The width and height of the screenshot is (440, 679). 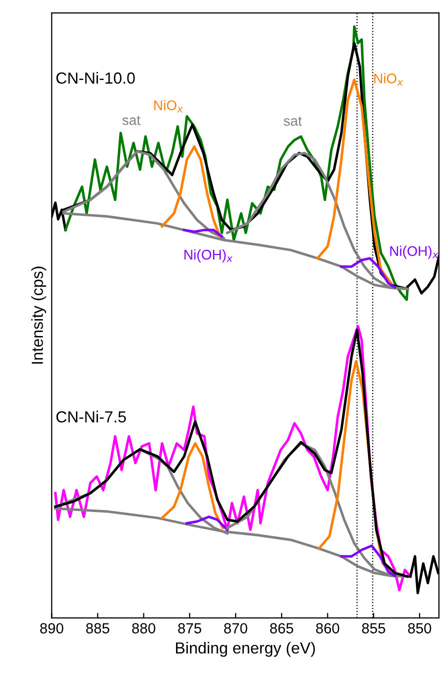 I want to click on x-tick-label: 875, so click(x=190, y=628).